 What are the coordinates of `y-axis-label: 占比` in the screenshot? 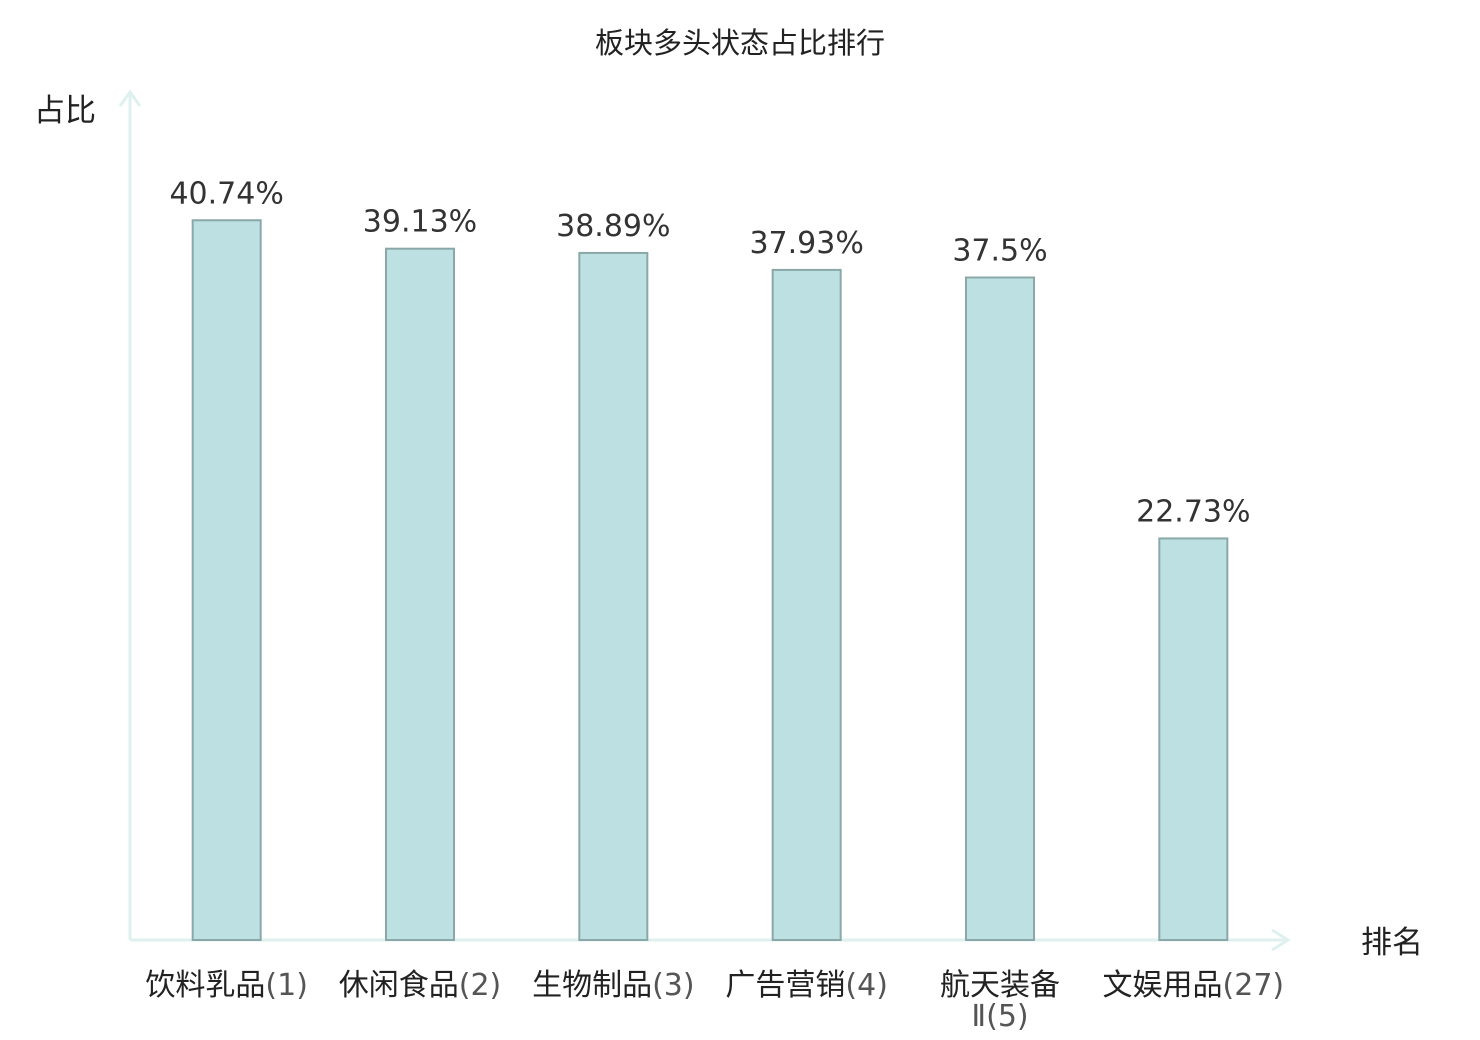 It's located at (65, 111).